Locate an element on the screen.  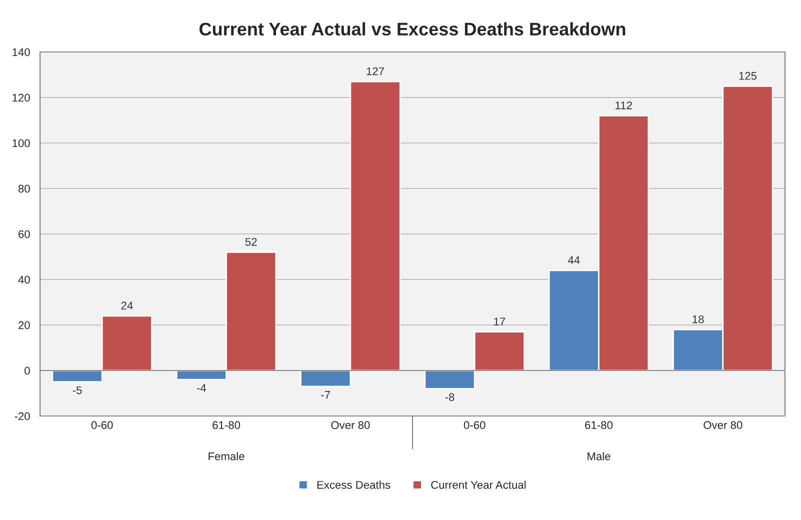
data-label: -5 is located at coordinates (77, 390).